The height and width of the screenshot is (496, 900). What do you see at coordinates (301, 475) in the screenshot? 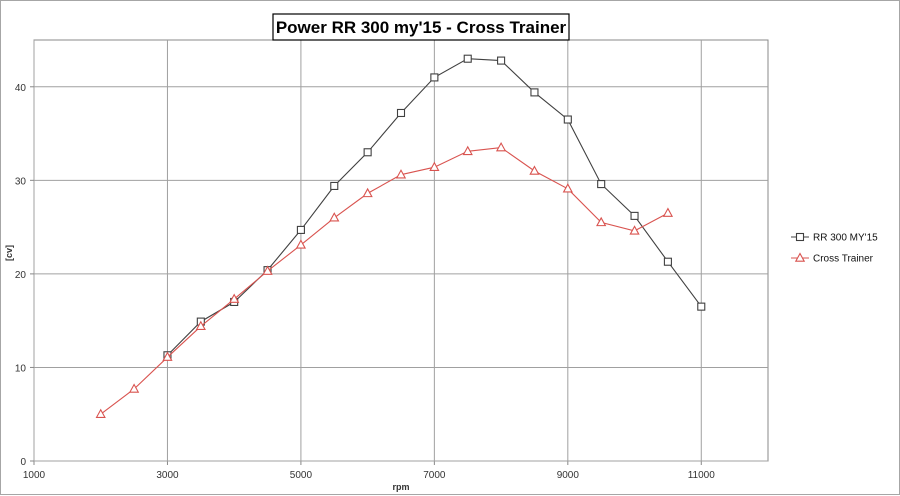
I see `x-tick-label: 5000` at bounding box center [301, 475].